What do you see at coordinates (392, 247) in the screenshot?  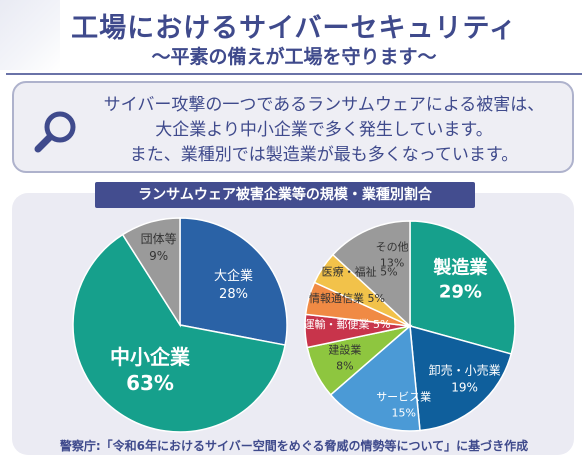 I see `pie2-category-label-7: その他` at bounding box center [392, 247].